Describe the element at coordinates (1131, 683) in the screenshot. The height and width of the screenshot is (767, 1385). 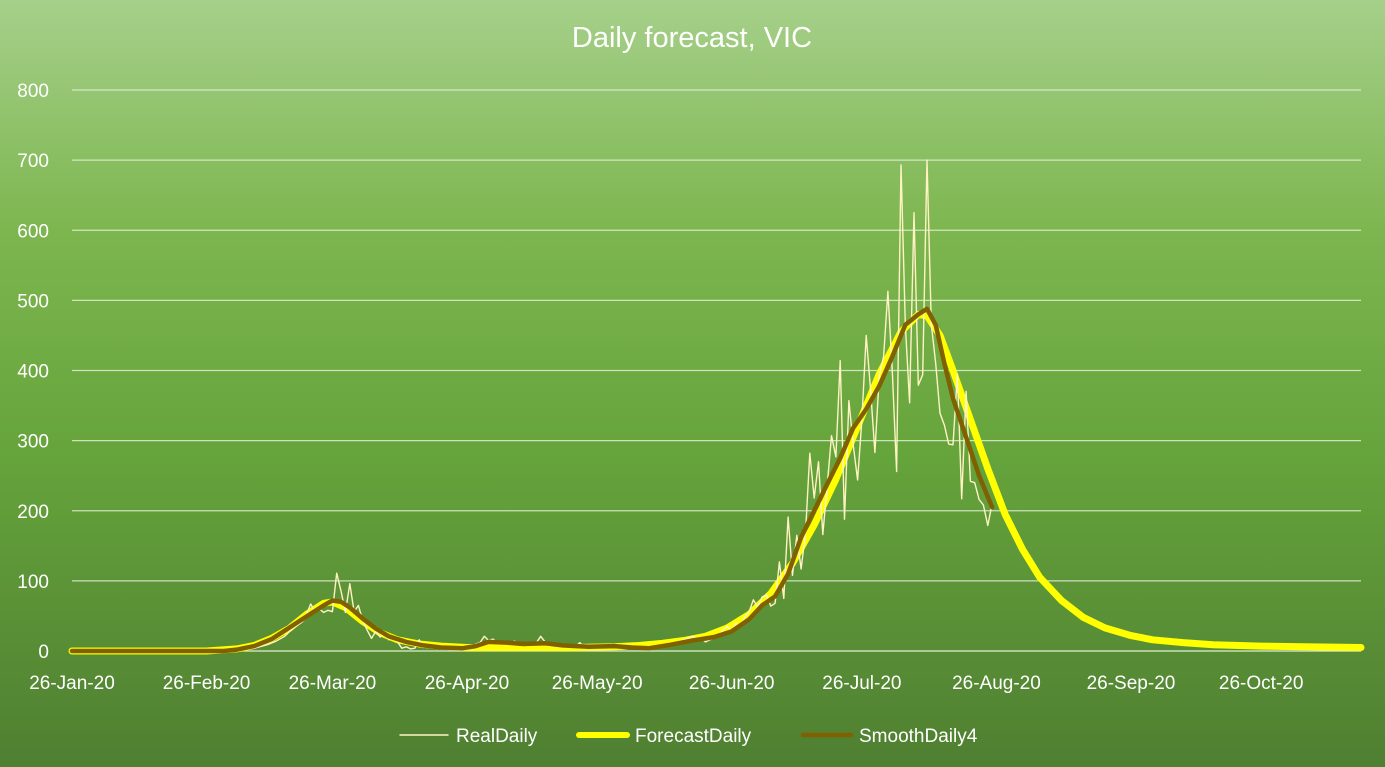
I see `x-tick-label: 26-Sep-20` at that location.